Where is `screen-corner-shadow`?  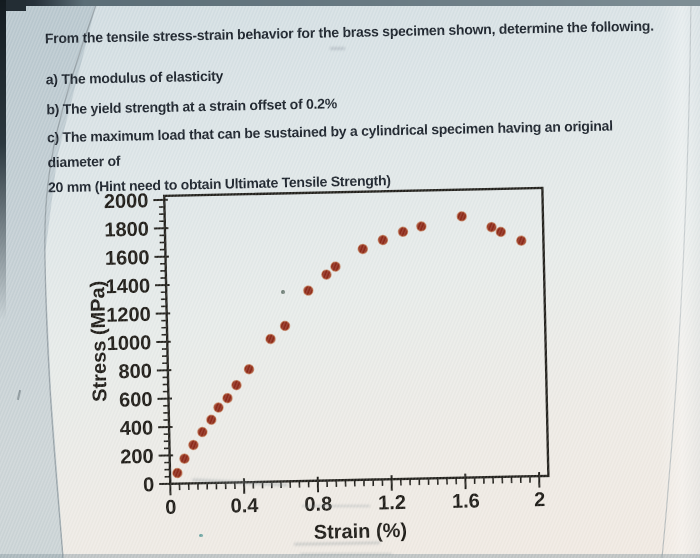
screen-corner-shadow is located at coordinates (13, 5).